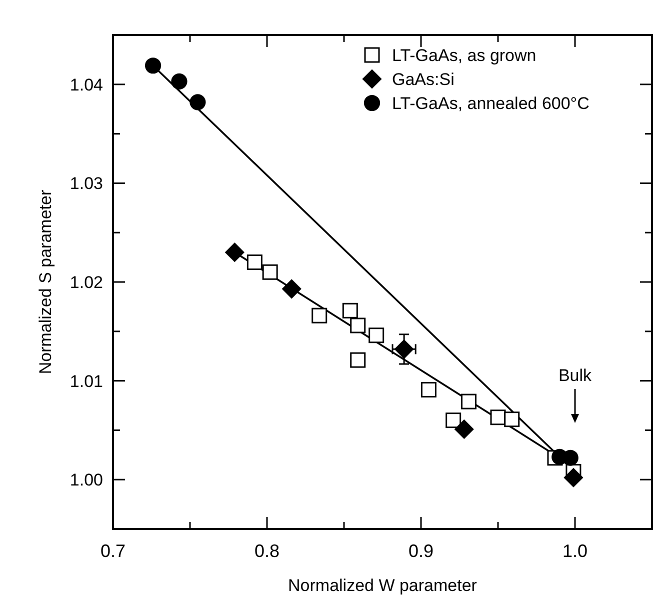 The width and height of the screenshot is (656, 599). Describe the element at coordinates (421, 551) in the screenshot. I see `x-tick-label: 0.9` at that location.